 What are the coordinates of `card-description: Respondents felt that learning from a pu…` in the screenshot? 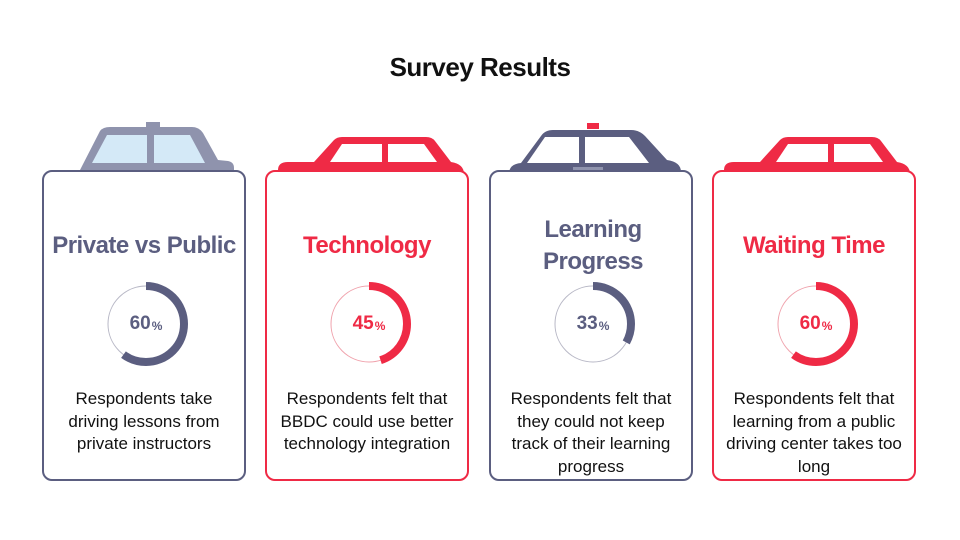 It's located at (814, 432).